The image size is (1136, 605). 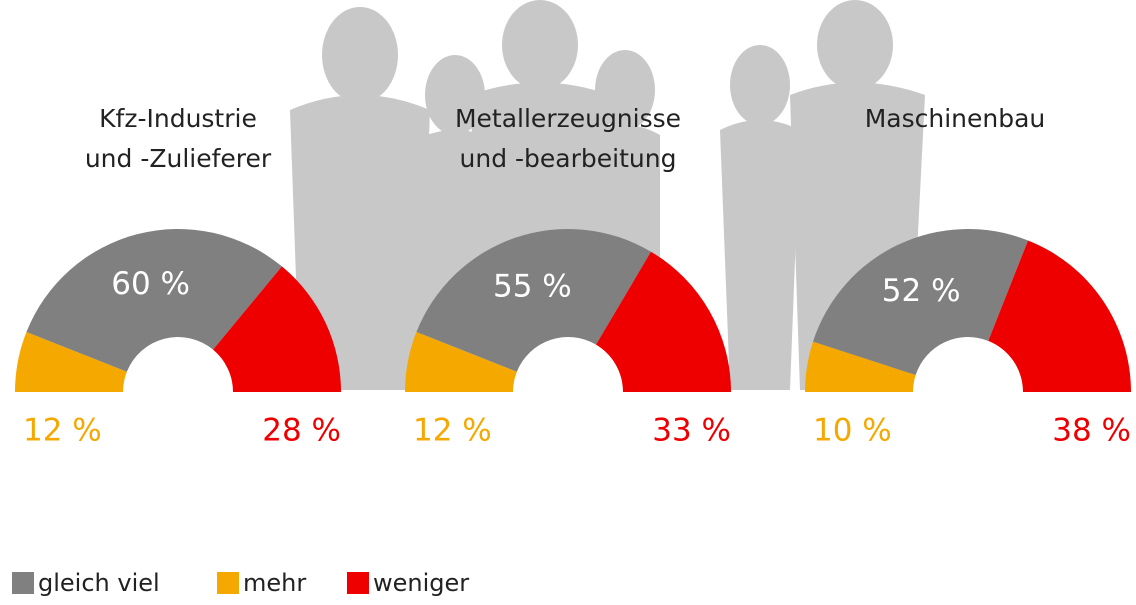 I want to click on legend-label: weniger, so click(x=421, y=583).